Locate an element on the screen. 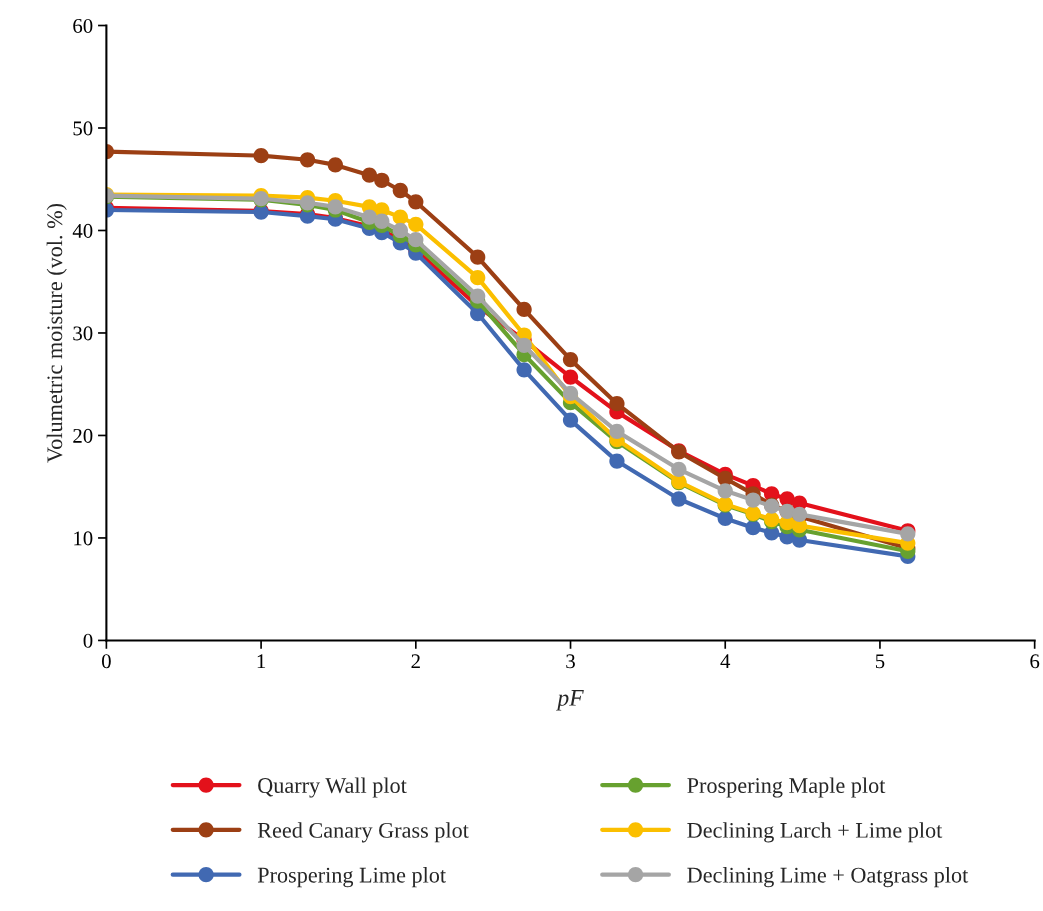 The height and width of the screenshot is (911, 1043). x-tick-label: 2 is located at coordinates (415, 661).